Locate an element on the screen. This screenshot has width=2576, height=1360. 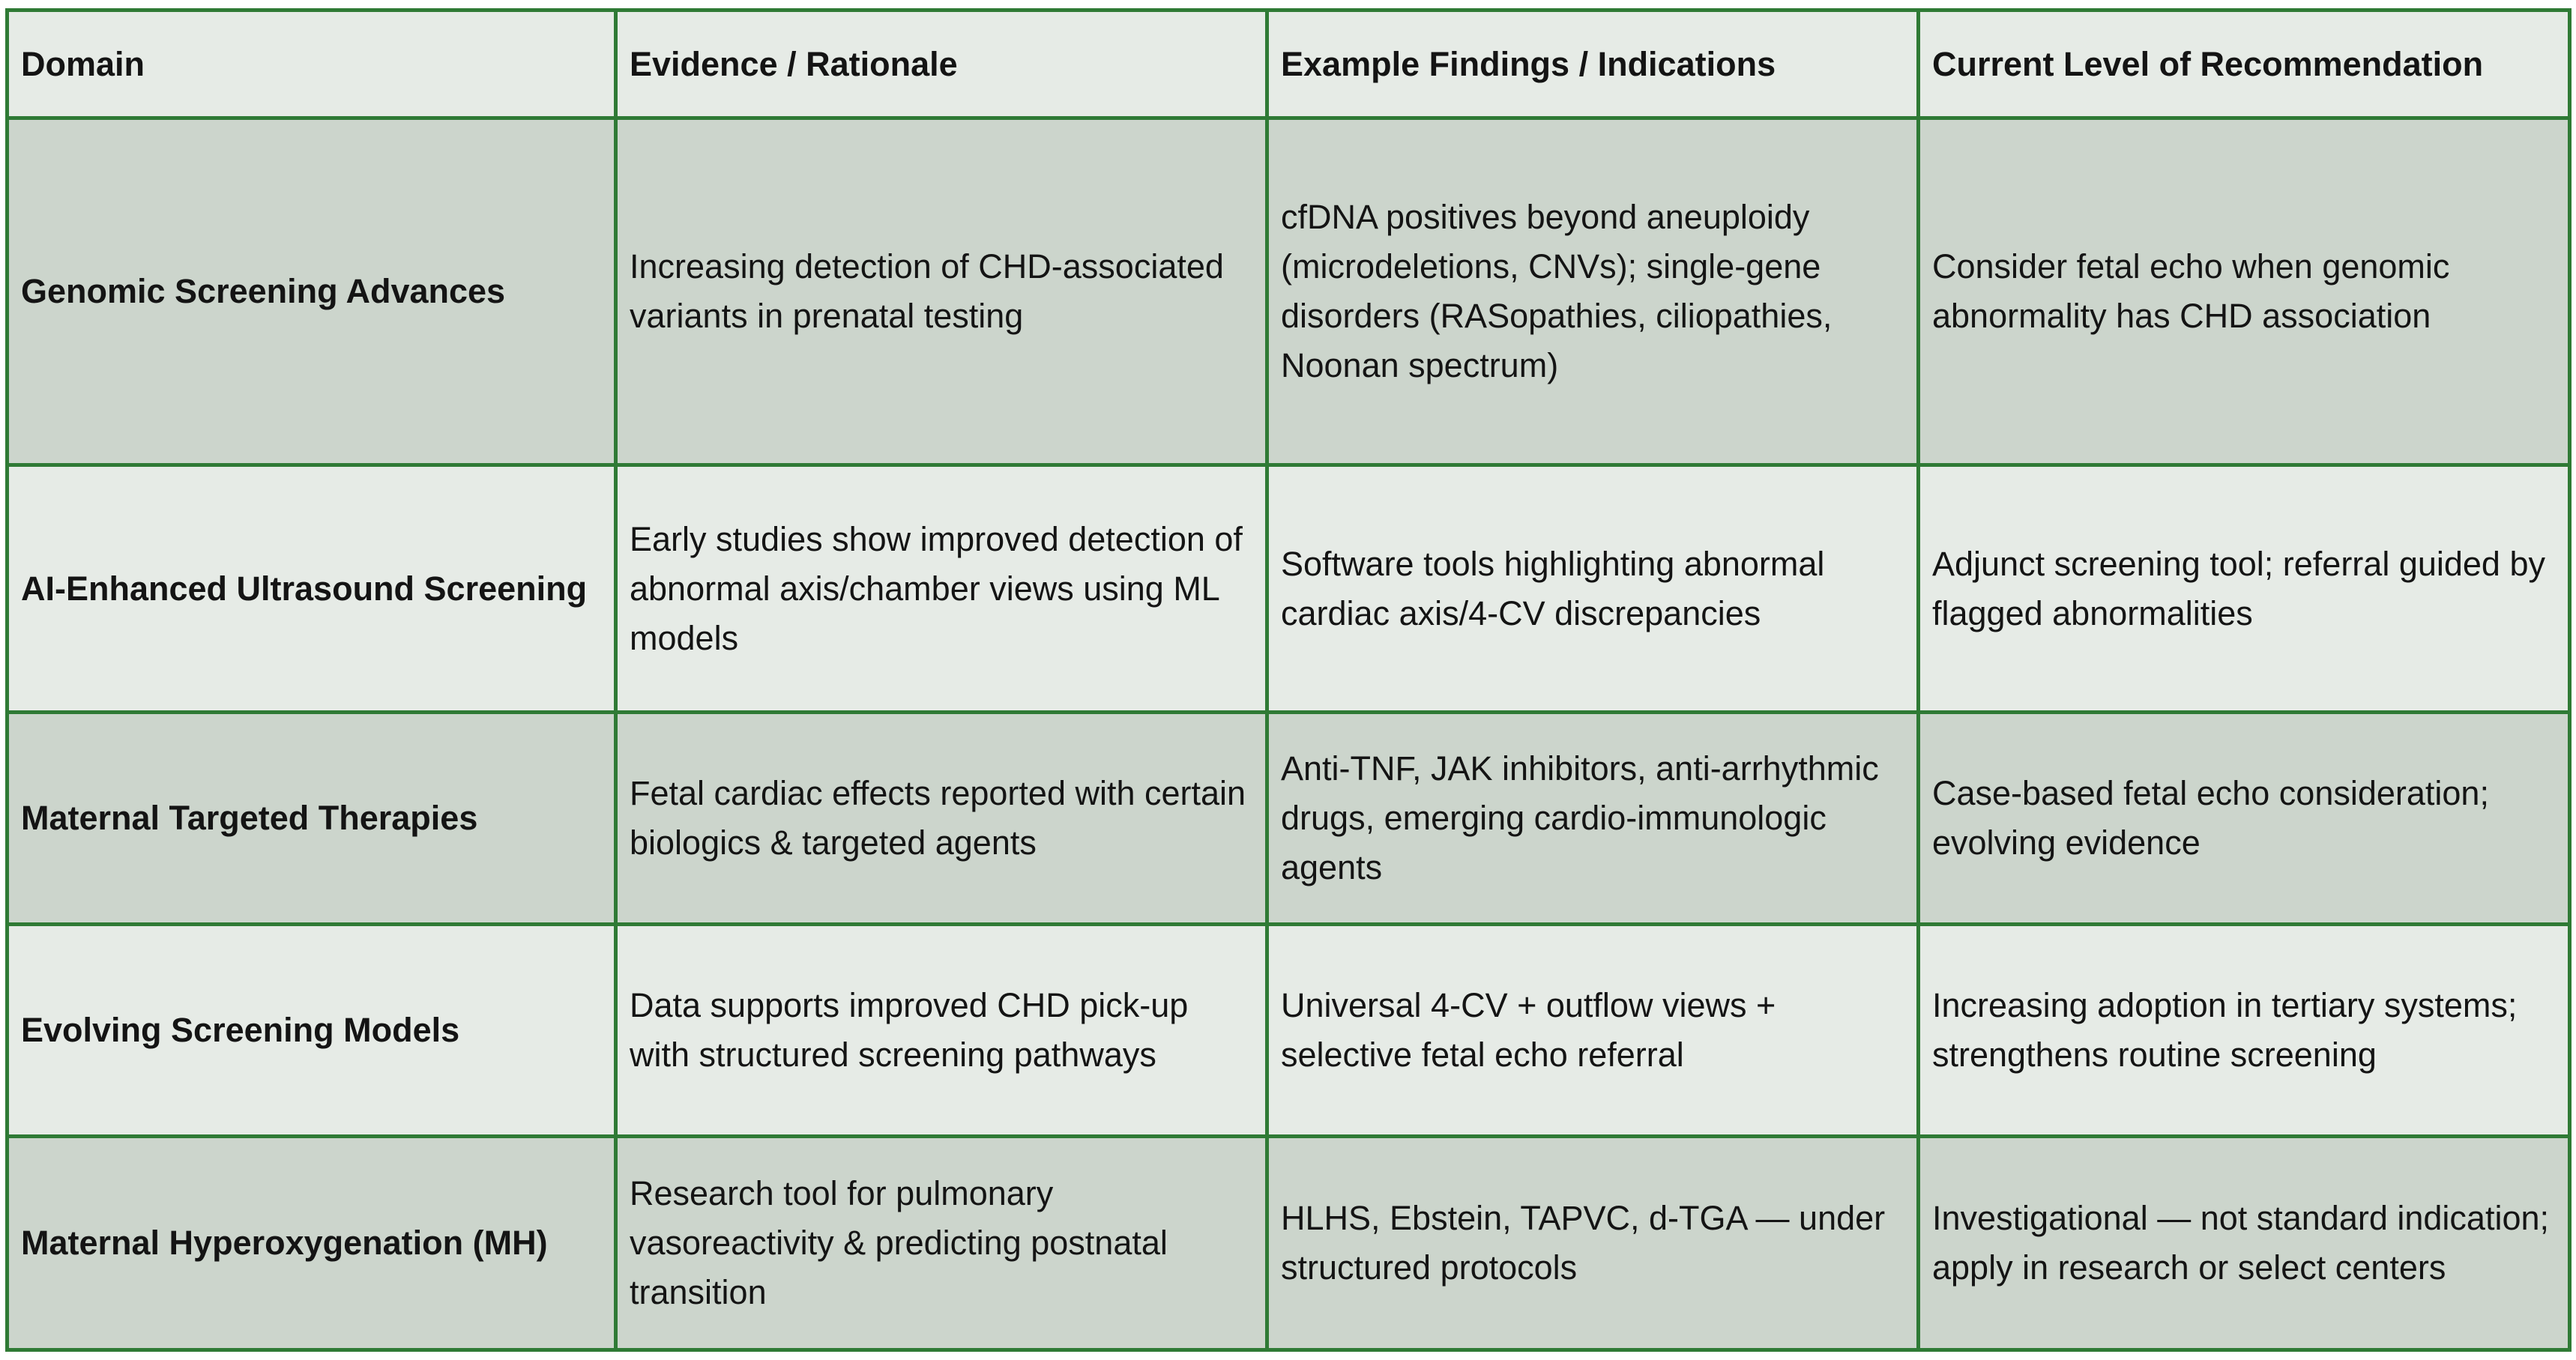
header-cell: Example Findings / Indications is located at coordinates (1593, 64).